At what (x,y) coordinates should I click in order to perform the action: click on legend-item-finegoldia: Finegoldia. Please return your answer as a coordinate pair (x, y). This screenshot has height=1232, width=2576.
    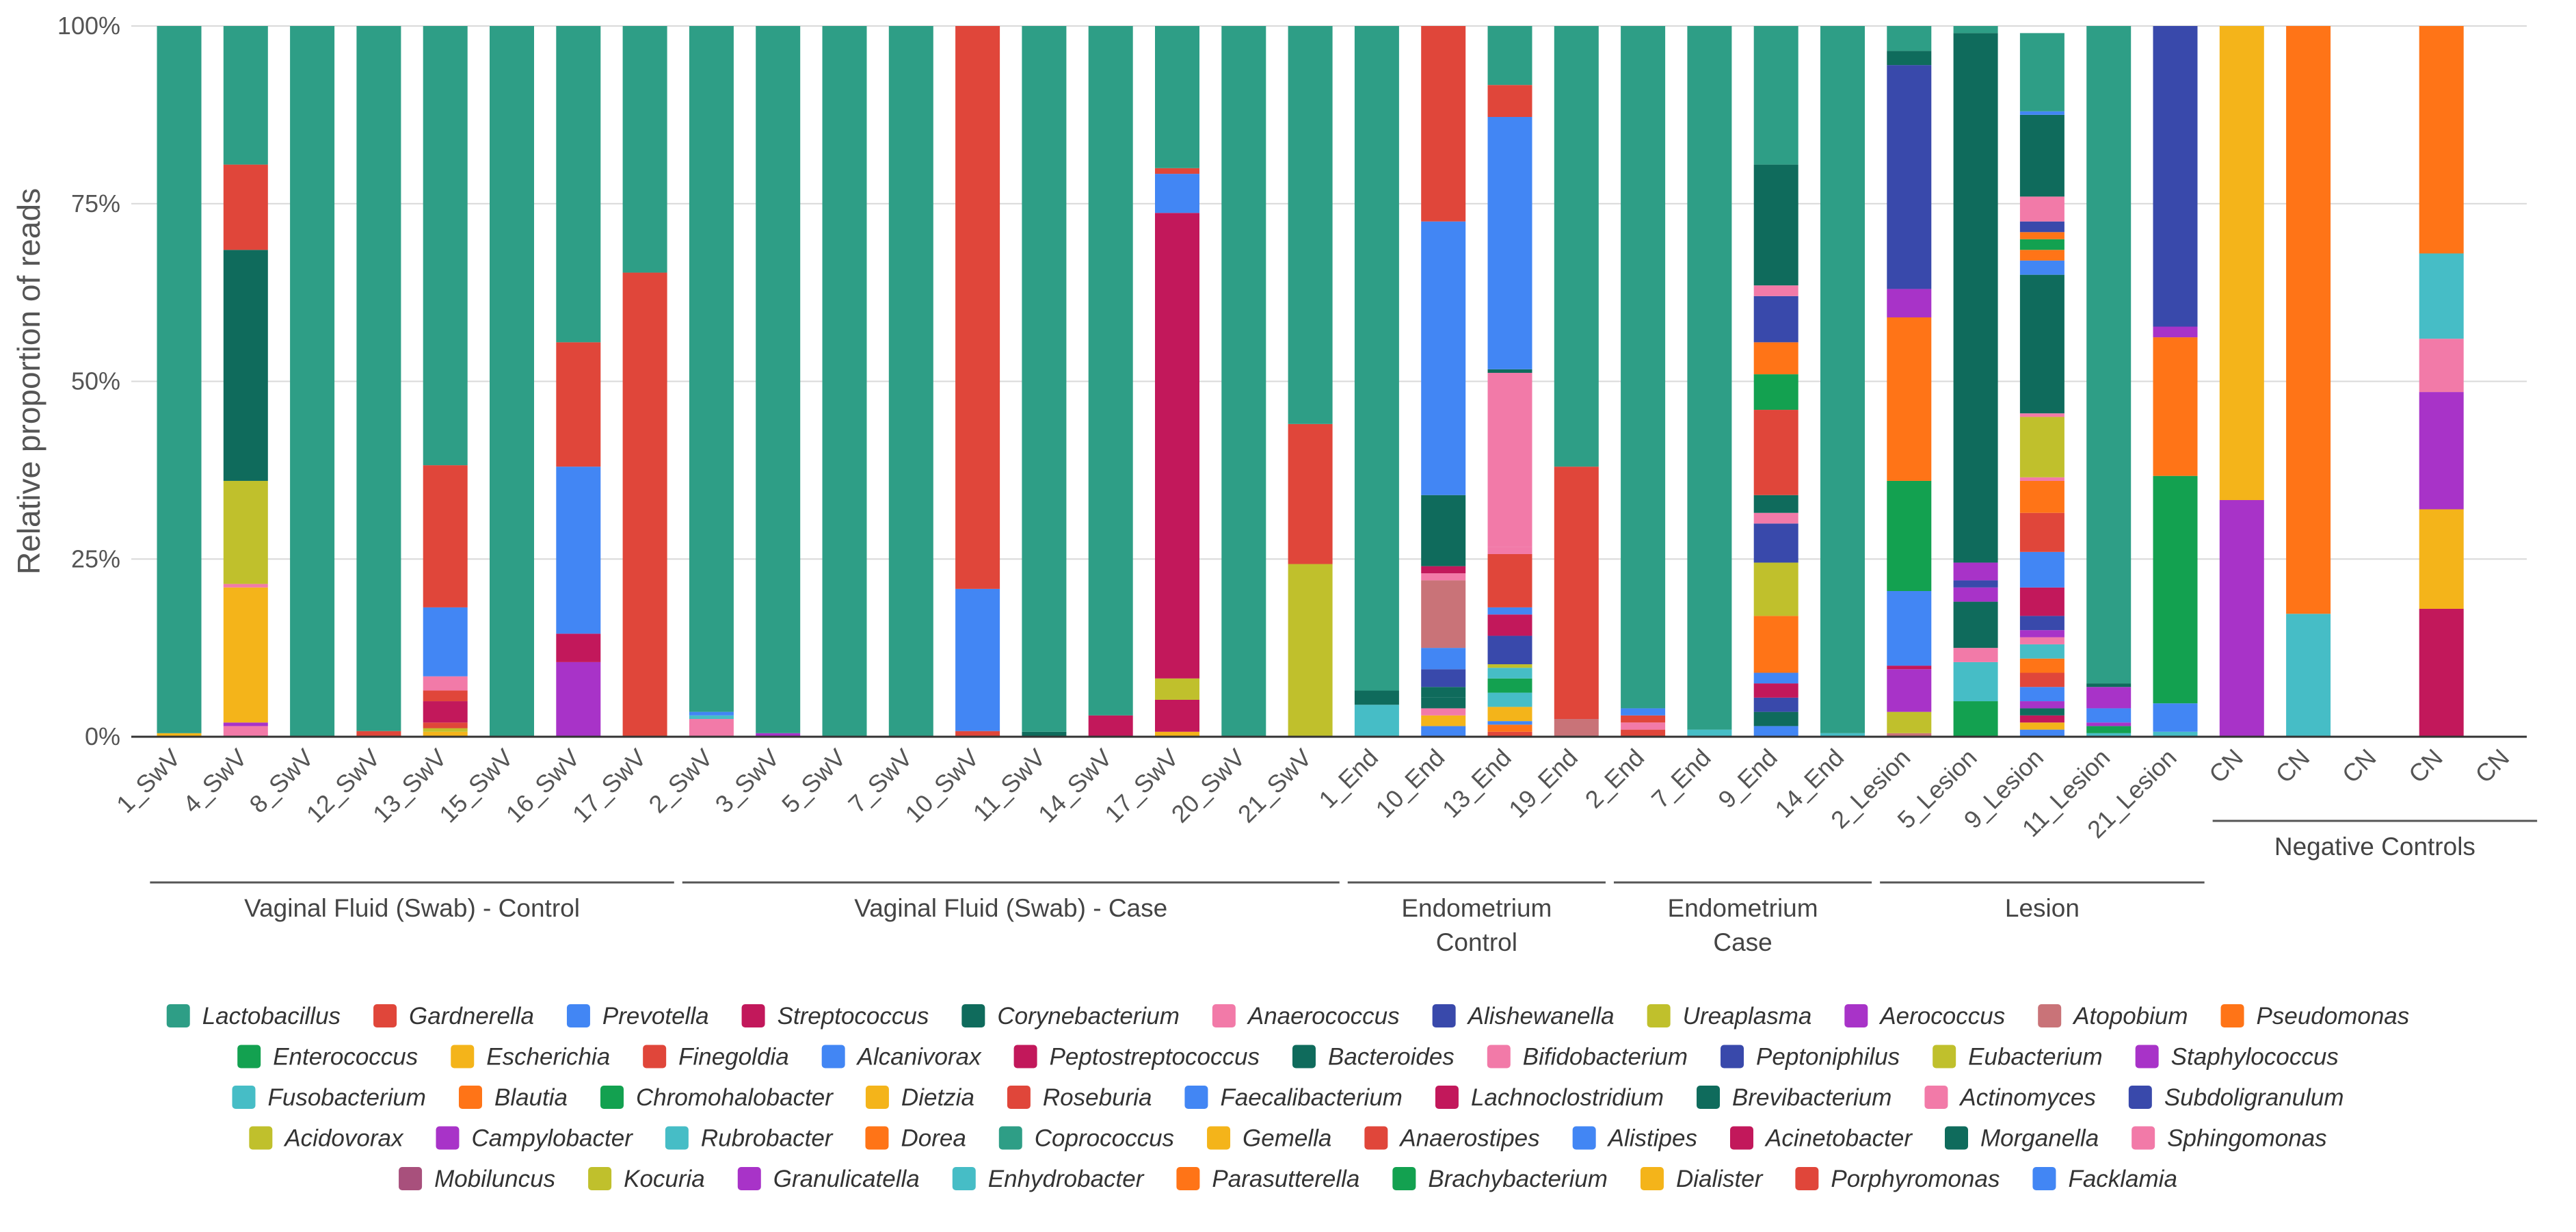
    Looking at the image, I should click on (716, 1057).